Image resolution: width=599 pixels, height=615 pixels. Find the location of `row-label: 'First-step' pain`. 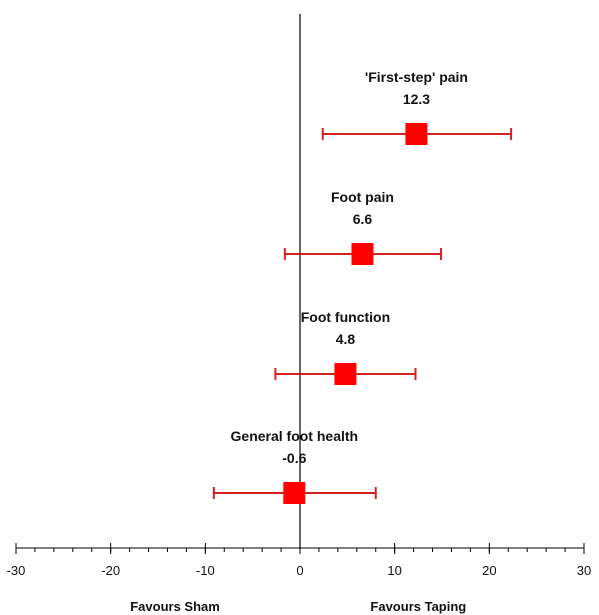

row-label: 'First-step' pain is located at coordinates (416, 77).